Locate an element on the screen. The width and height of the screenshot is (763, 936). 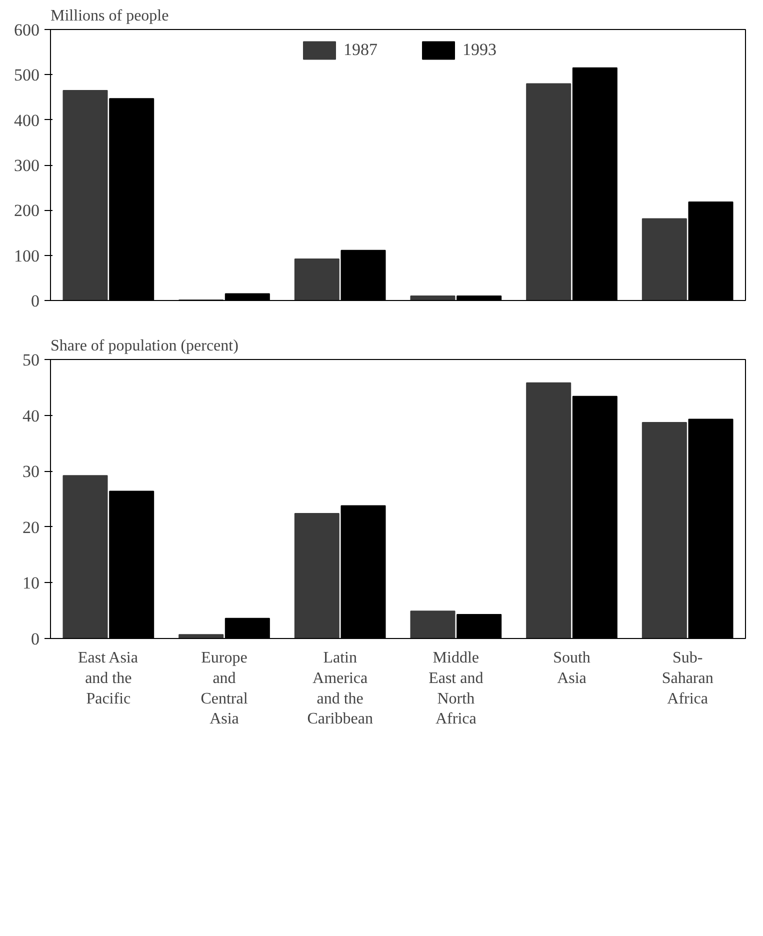
y-tick-label: 50 is located at coordinates (31, 360).